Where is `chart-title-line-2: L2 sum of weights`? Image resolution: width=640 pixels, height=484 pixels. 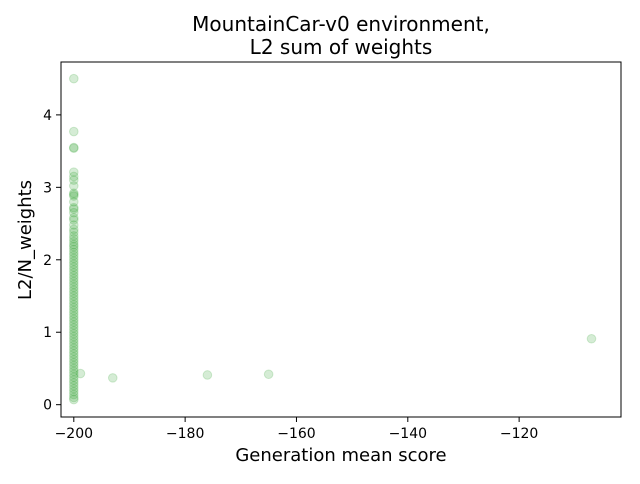
chart-title-line-2: L2 sum of weights is located at coordinates (341, 47).